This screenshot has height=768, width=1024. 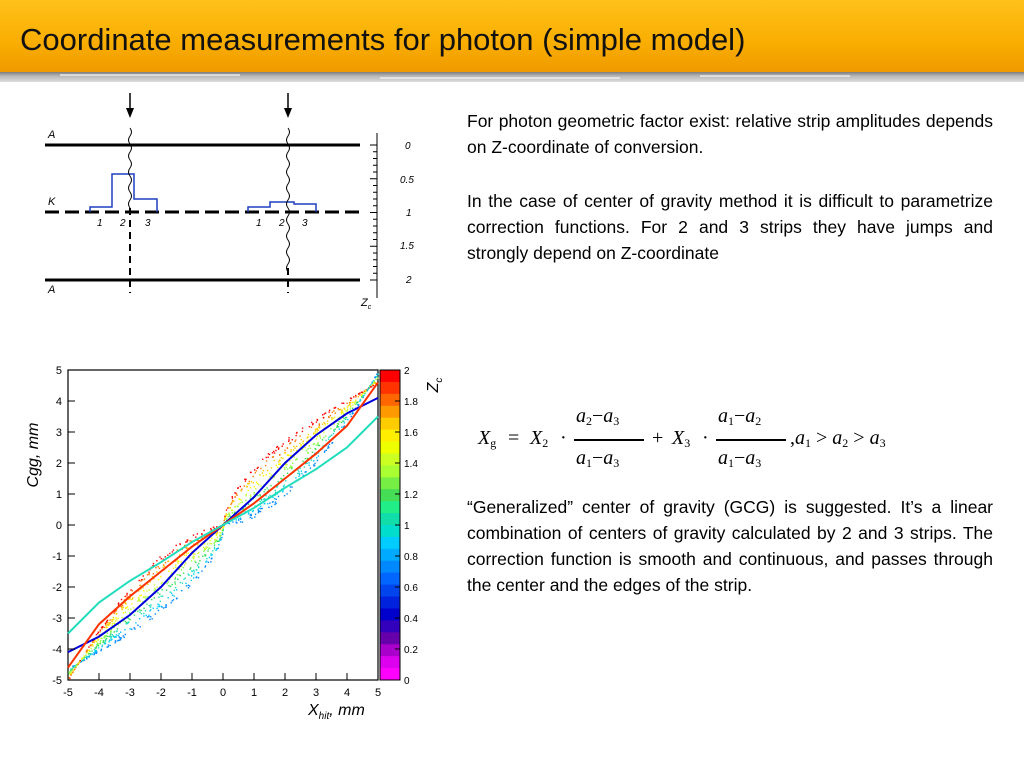 What do you see at coordinates (99, 693) in the screenshot?
I see `x-tick-label: -4` at bounding box center [99, 693].